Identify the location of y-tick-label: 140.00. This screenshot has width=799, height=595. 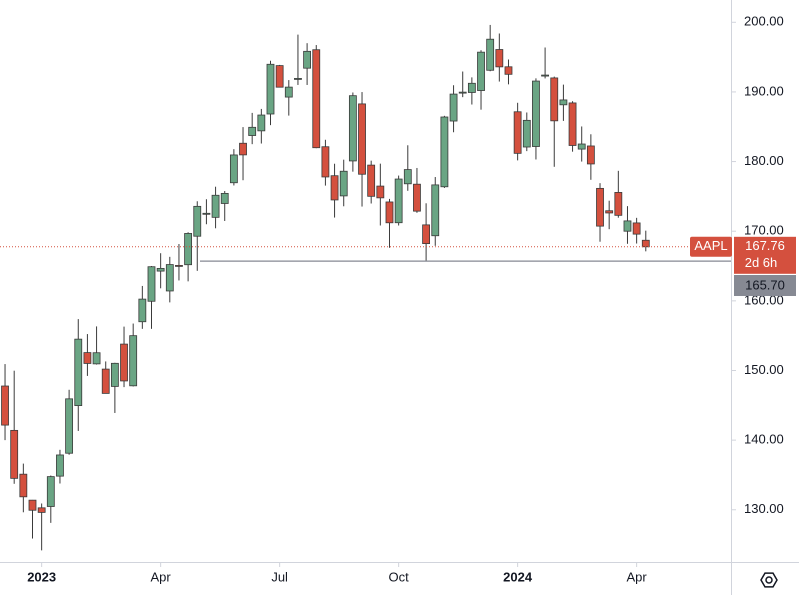
(764, 439).